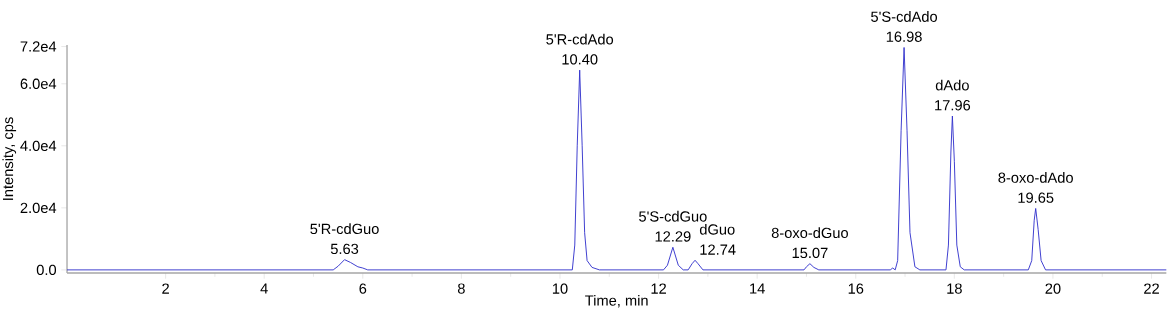  What do you see at coordinates (38, 208) in the screenshot?
I see `y-tick-label: 2.0e4` at bounding box center [38, 208].